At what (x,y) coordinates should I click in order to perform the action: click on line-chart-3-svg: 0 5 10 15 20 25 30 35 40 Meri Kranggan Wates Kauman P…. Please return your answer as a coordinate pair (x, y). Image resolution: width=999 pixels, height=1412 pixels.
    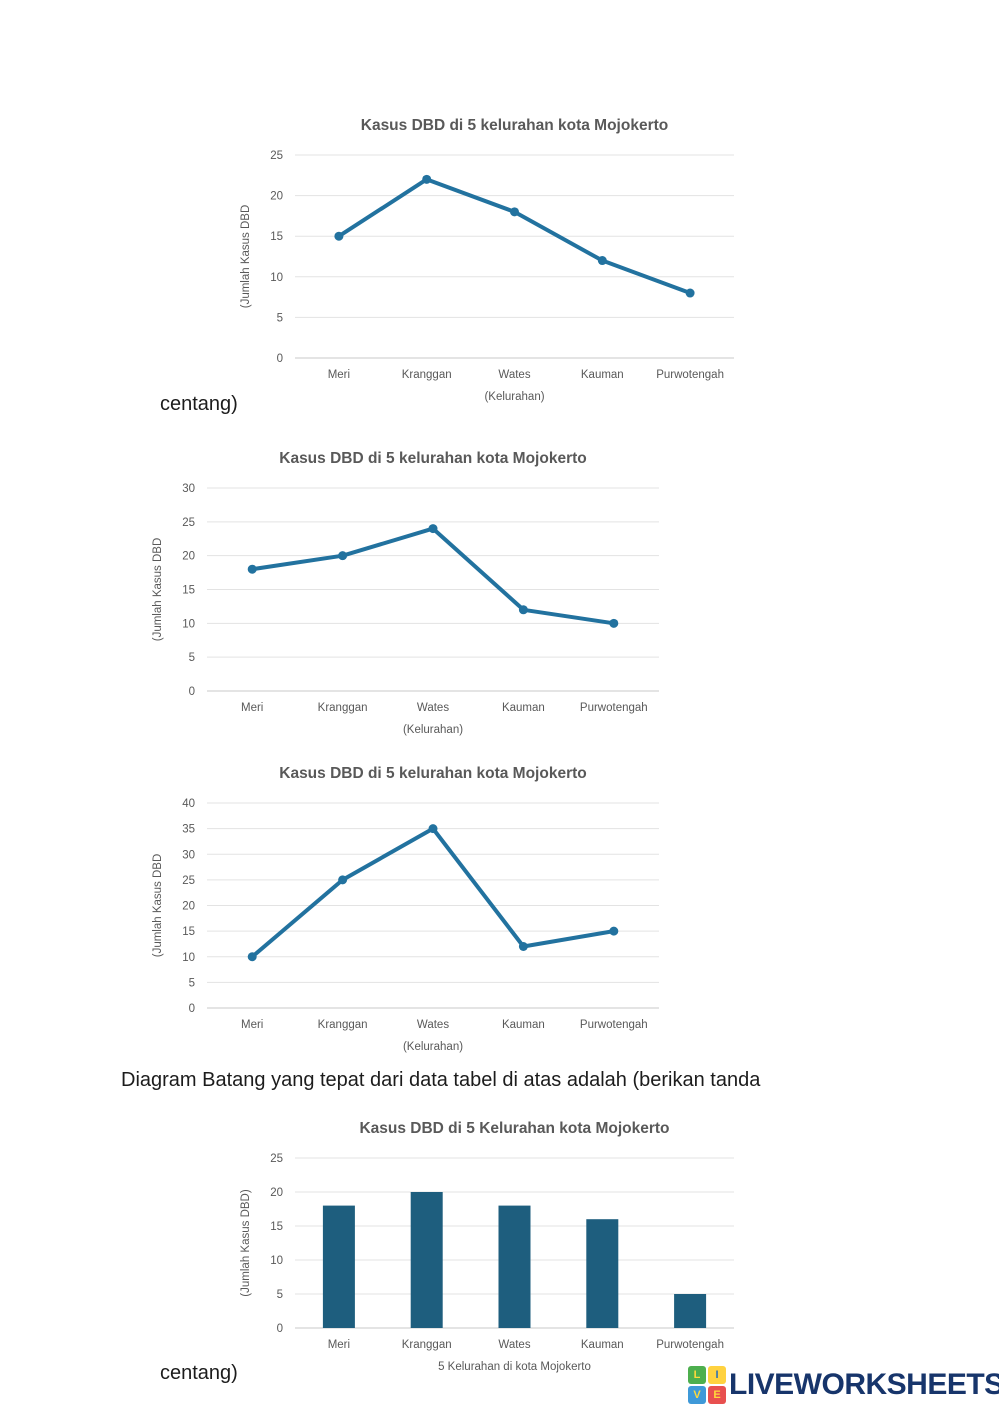
    Looking at the image, I should click on (405, 909).